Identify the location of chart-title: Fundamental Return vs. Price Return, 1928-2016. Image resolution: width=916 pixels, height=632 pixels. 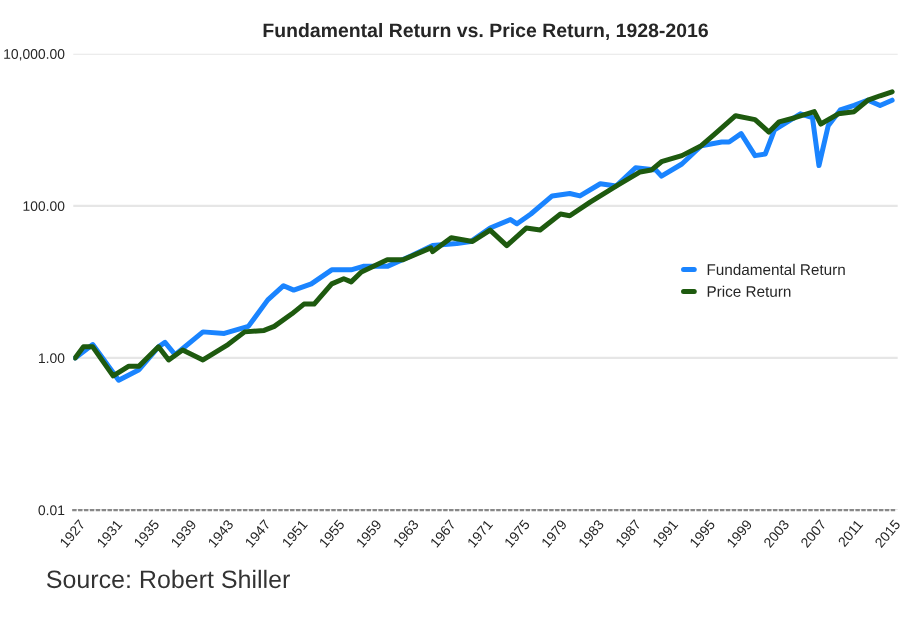
(485, 31).